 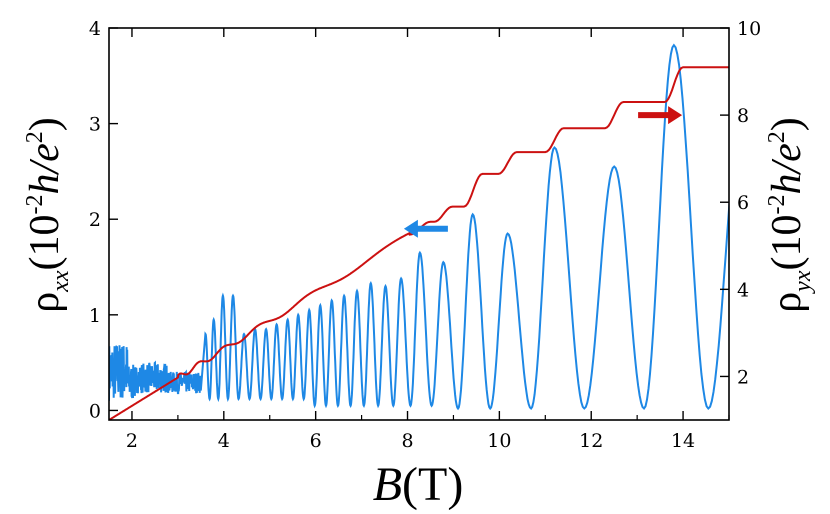 What do you see at coordinates (743, 290) in the screenshot?
I see `y-right-tick-label: 4` at bounding box center [743, 290].